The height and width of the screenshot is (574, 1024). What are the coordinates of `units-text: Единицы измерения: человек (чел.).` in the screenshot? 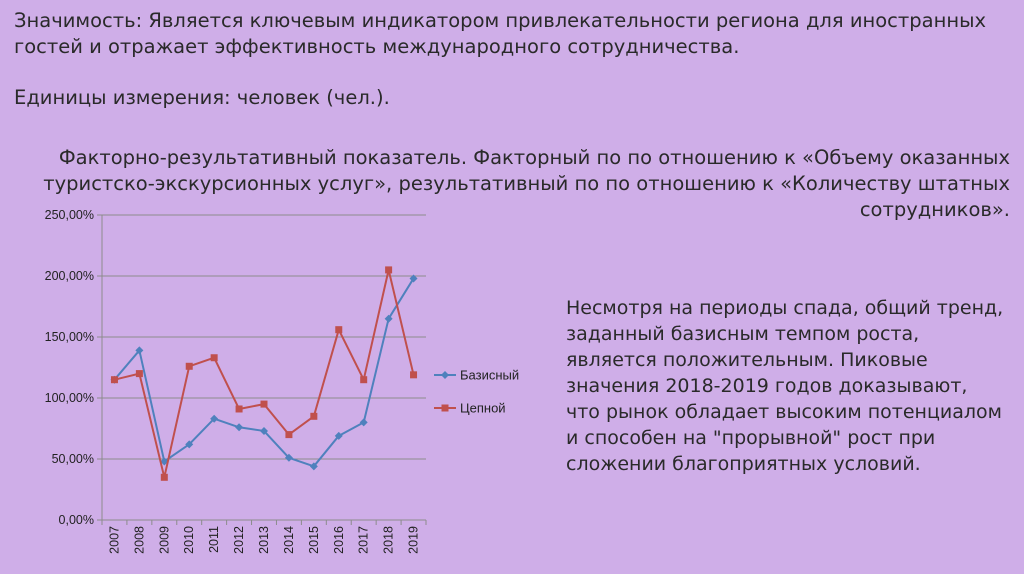 It's located at (202, 97).